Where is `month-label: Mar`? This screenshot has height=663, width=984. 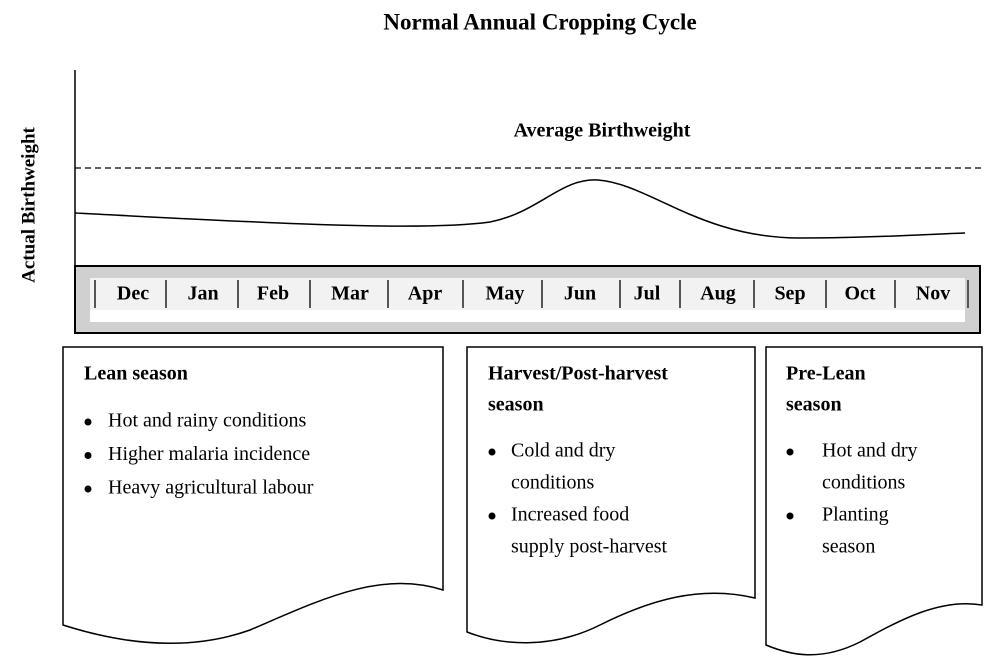
month-label: Mar is located at coordinates (350, 294).